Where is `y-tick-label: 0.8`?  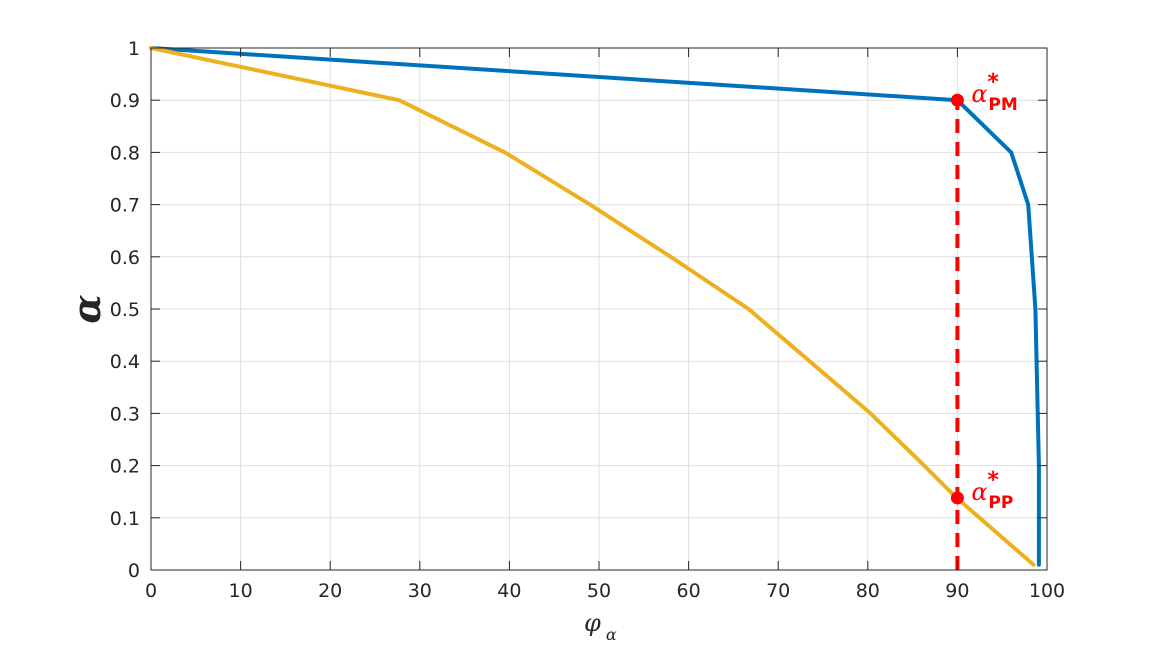
y-tick-label: 0.8 is located at coordinates (125, 153).